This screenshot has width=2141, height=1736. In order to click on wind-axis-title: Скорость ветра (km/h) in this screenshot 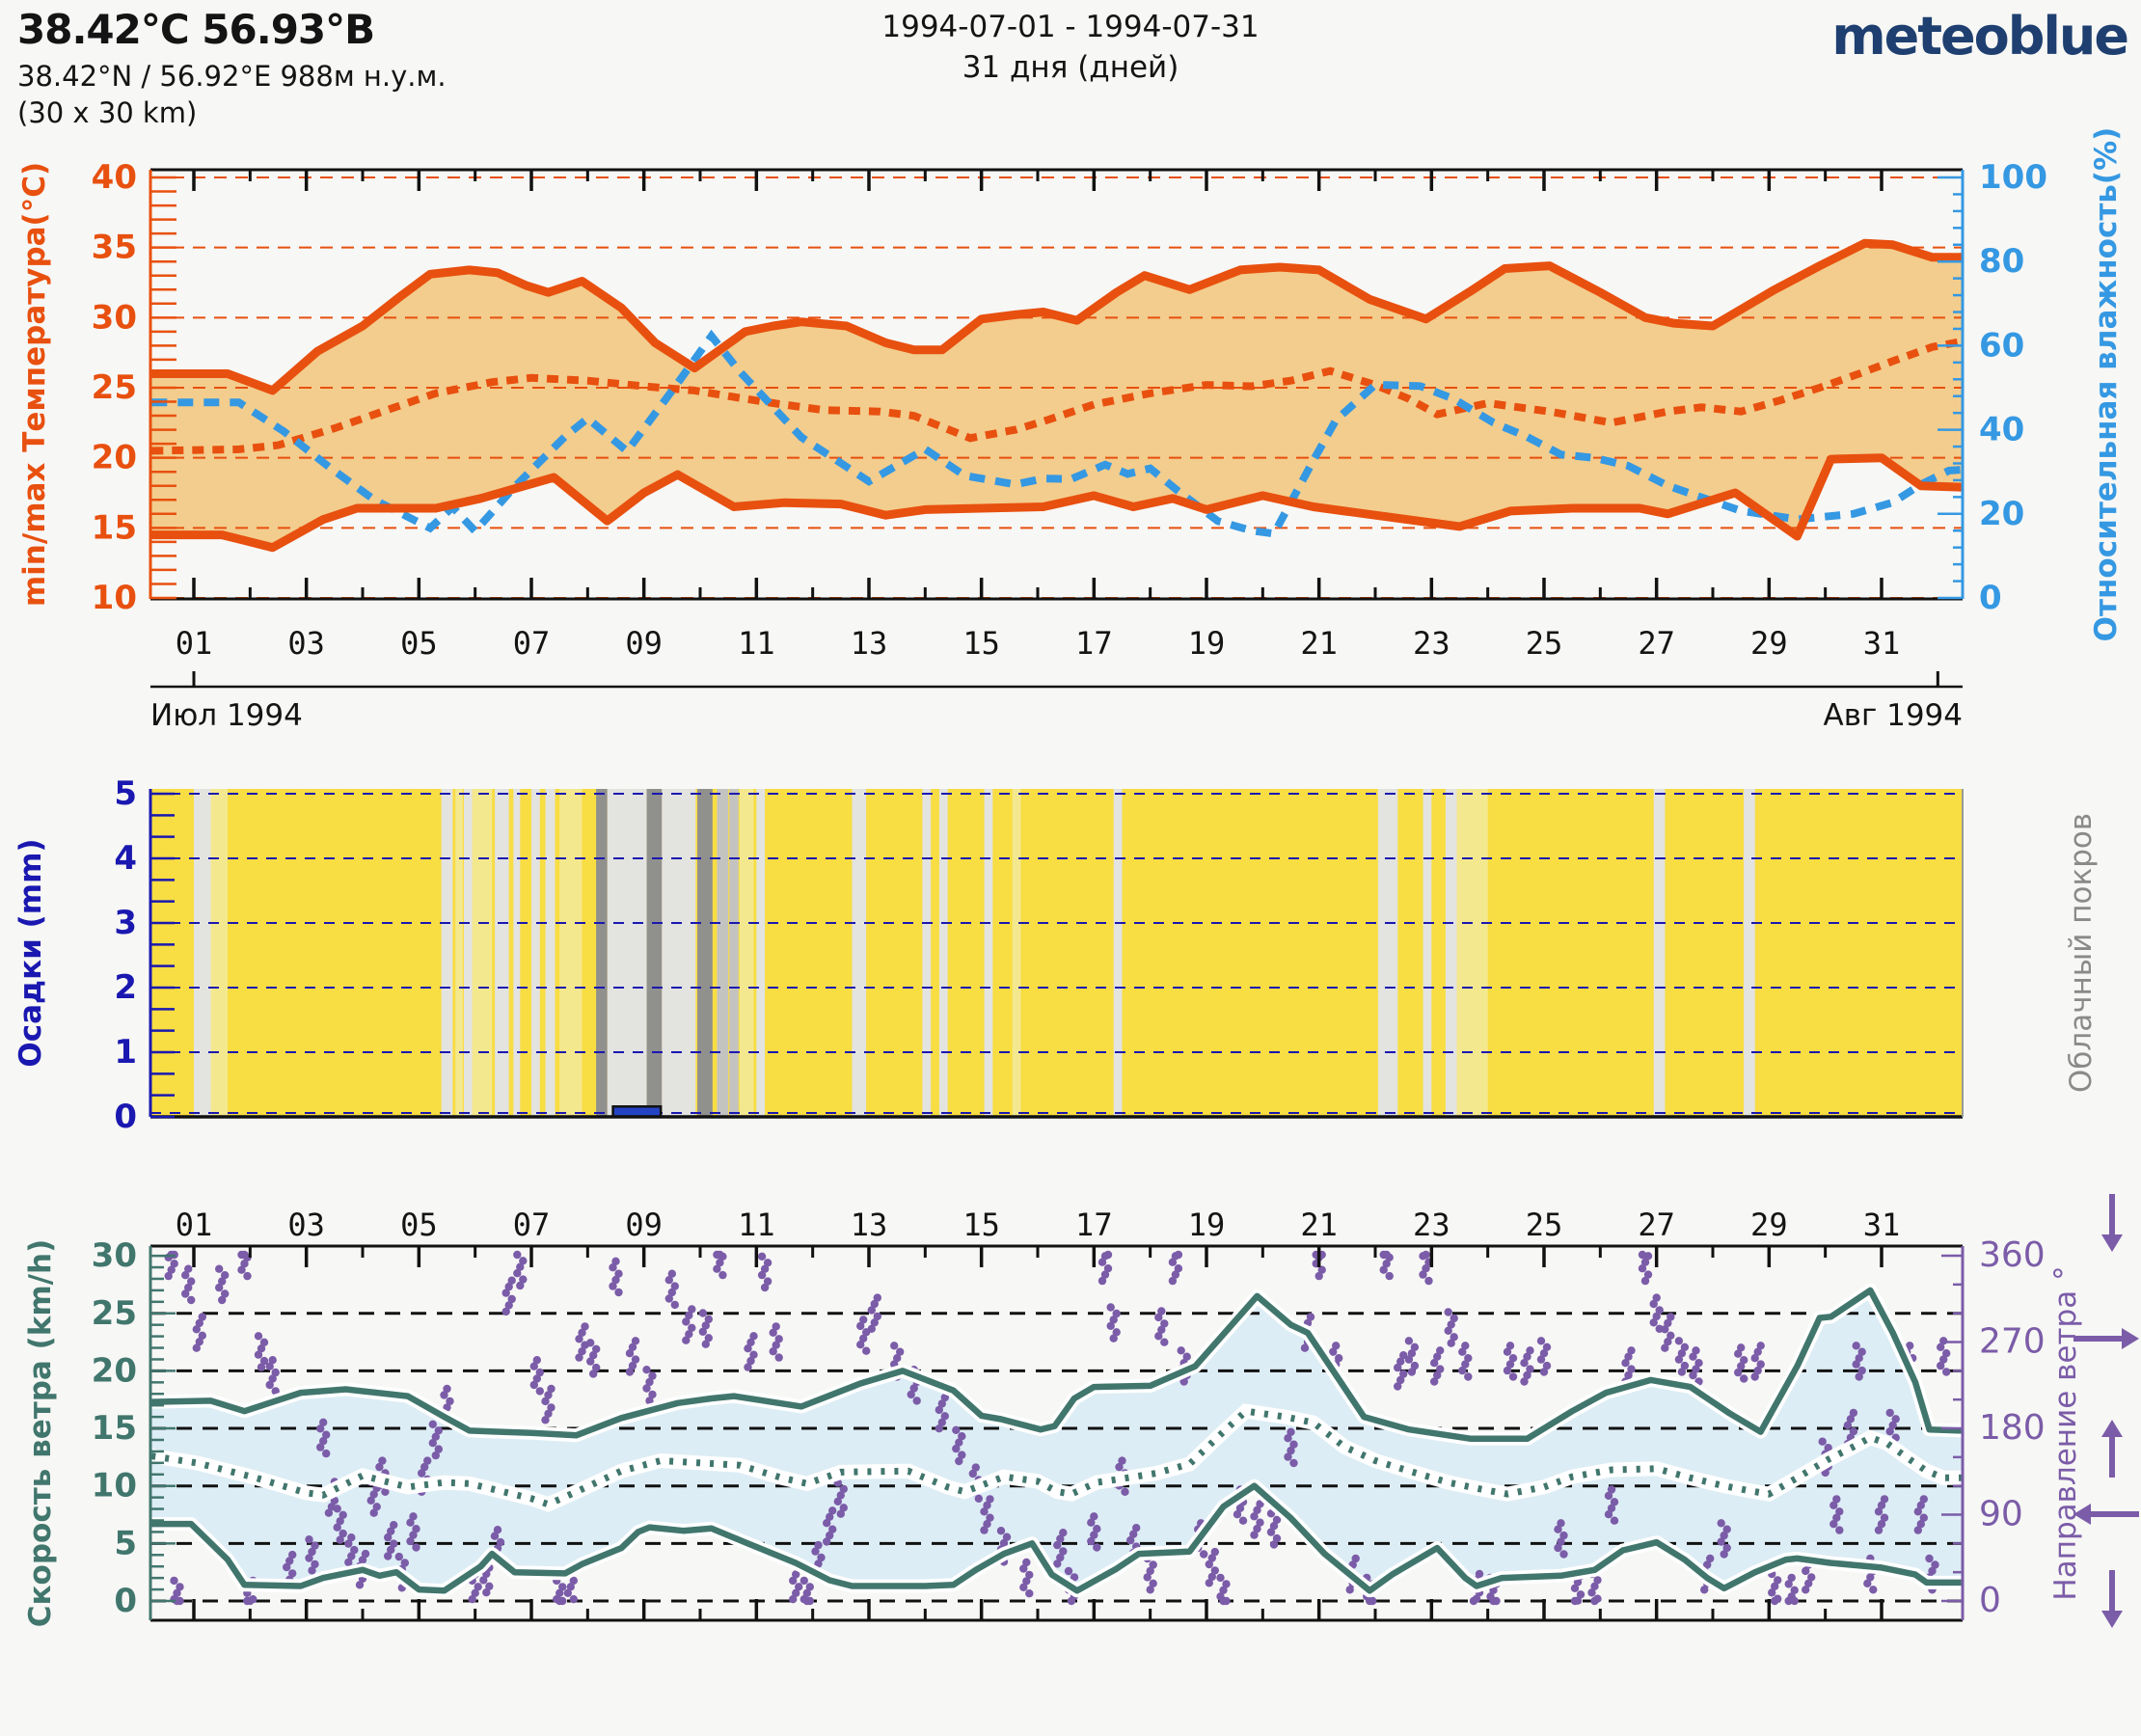, I will do `click(40, 1433)`.